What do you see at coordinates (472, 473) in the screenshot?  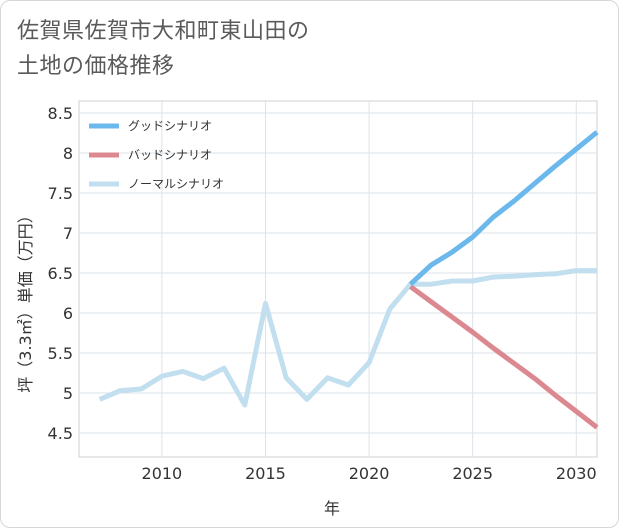 I see `x-tick-label: 2025` at bounding box center [472, 473].